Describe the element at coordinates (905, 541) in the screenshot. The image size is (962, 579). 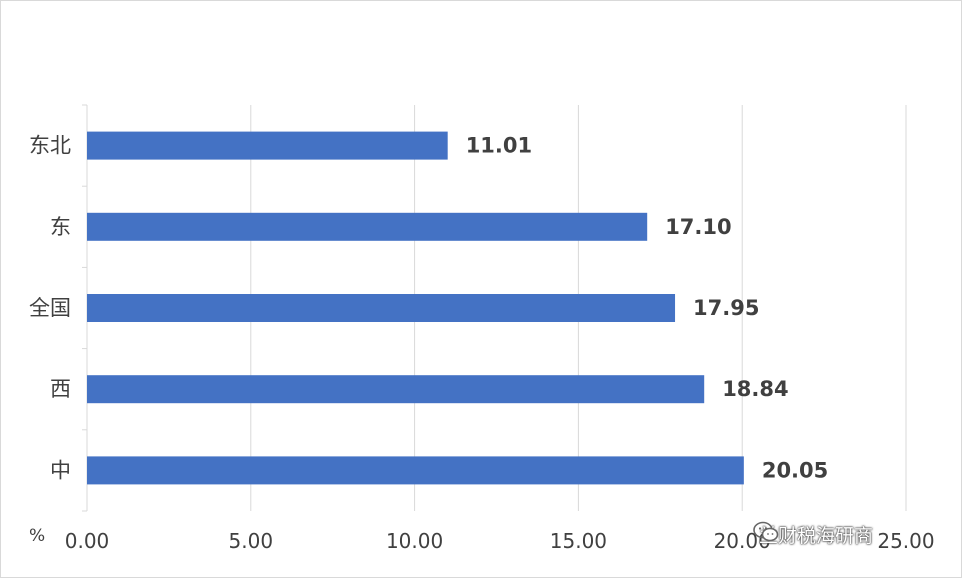
I see `x-tick-label: 25.00` at that location.